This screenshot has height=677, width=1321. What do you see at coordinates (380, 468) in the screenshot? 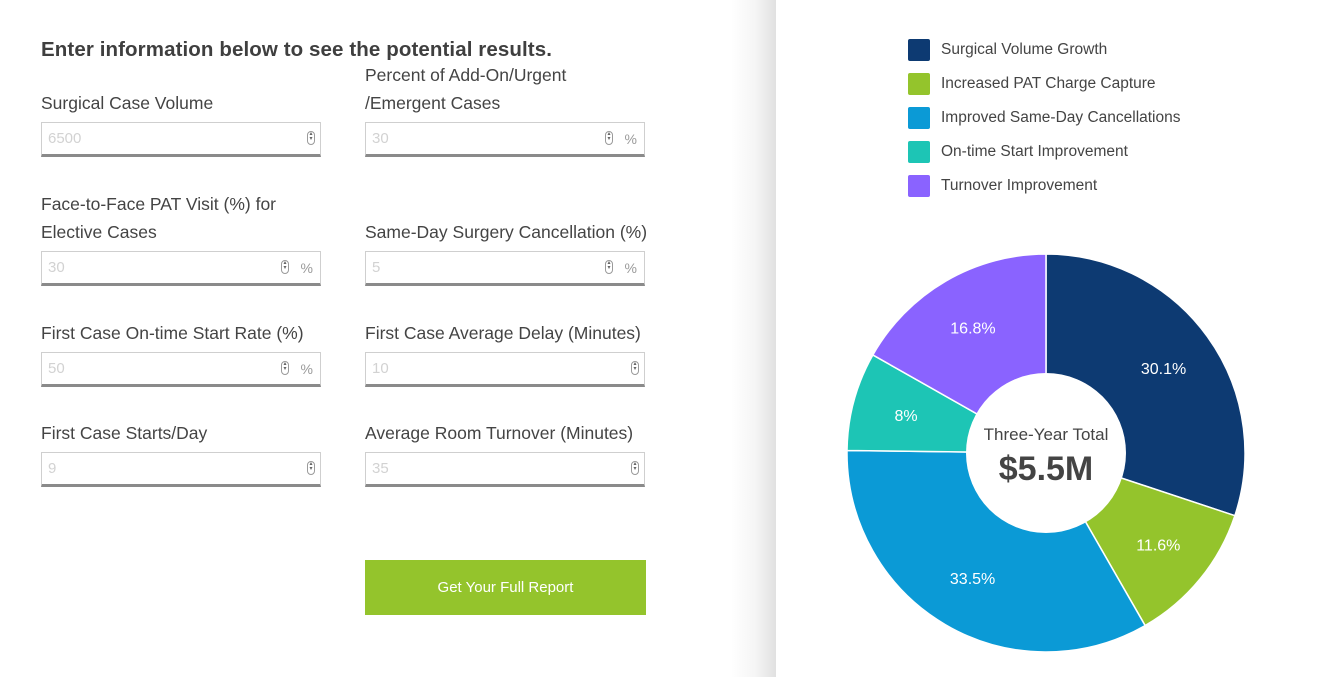
I see `input-value: 35` at bounding box center [380, 468].